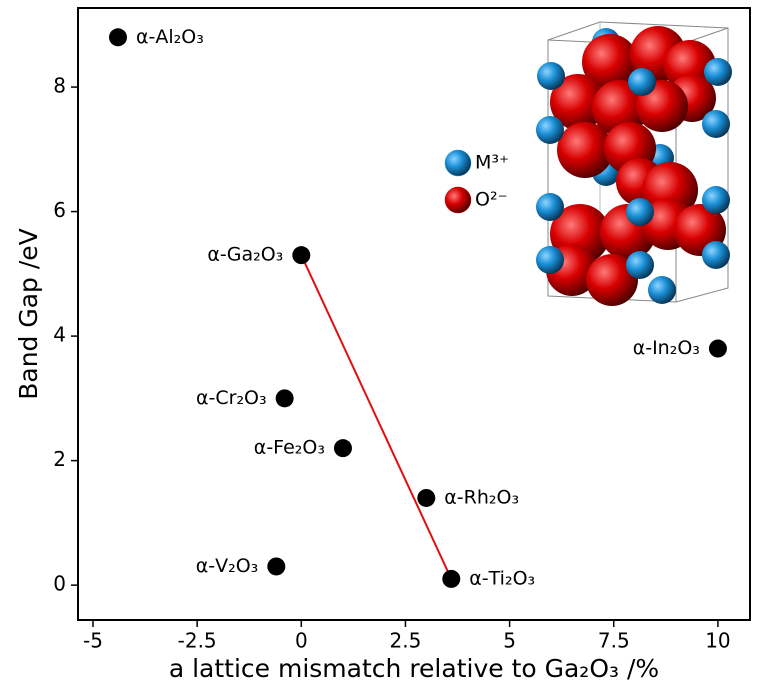 The height and width of the screenshot is (699, 764). I want to click on y-tick-label: 8, so click(59, 86).